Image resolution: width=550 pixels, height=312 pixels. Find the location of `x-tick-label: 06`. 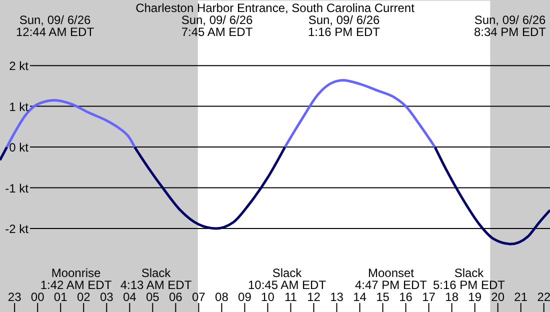

x-tick-label: 06 is located at coordinates (175, 297).